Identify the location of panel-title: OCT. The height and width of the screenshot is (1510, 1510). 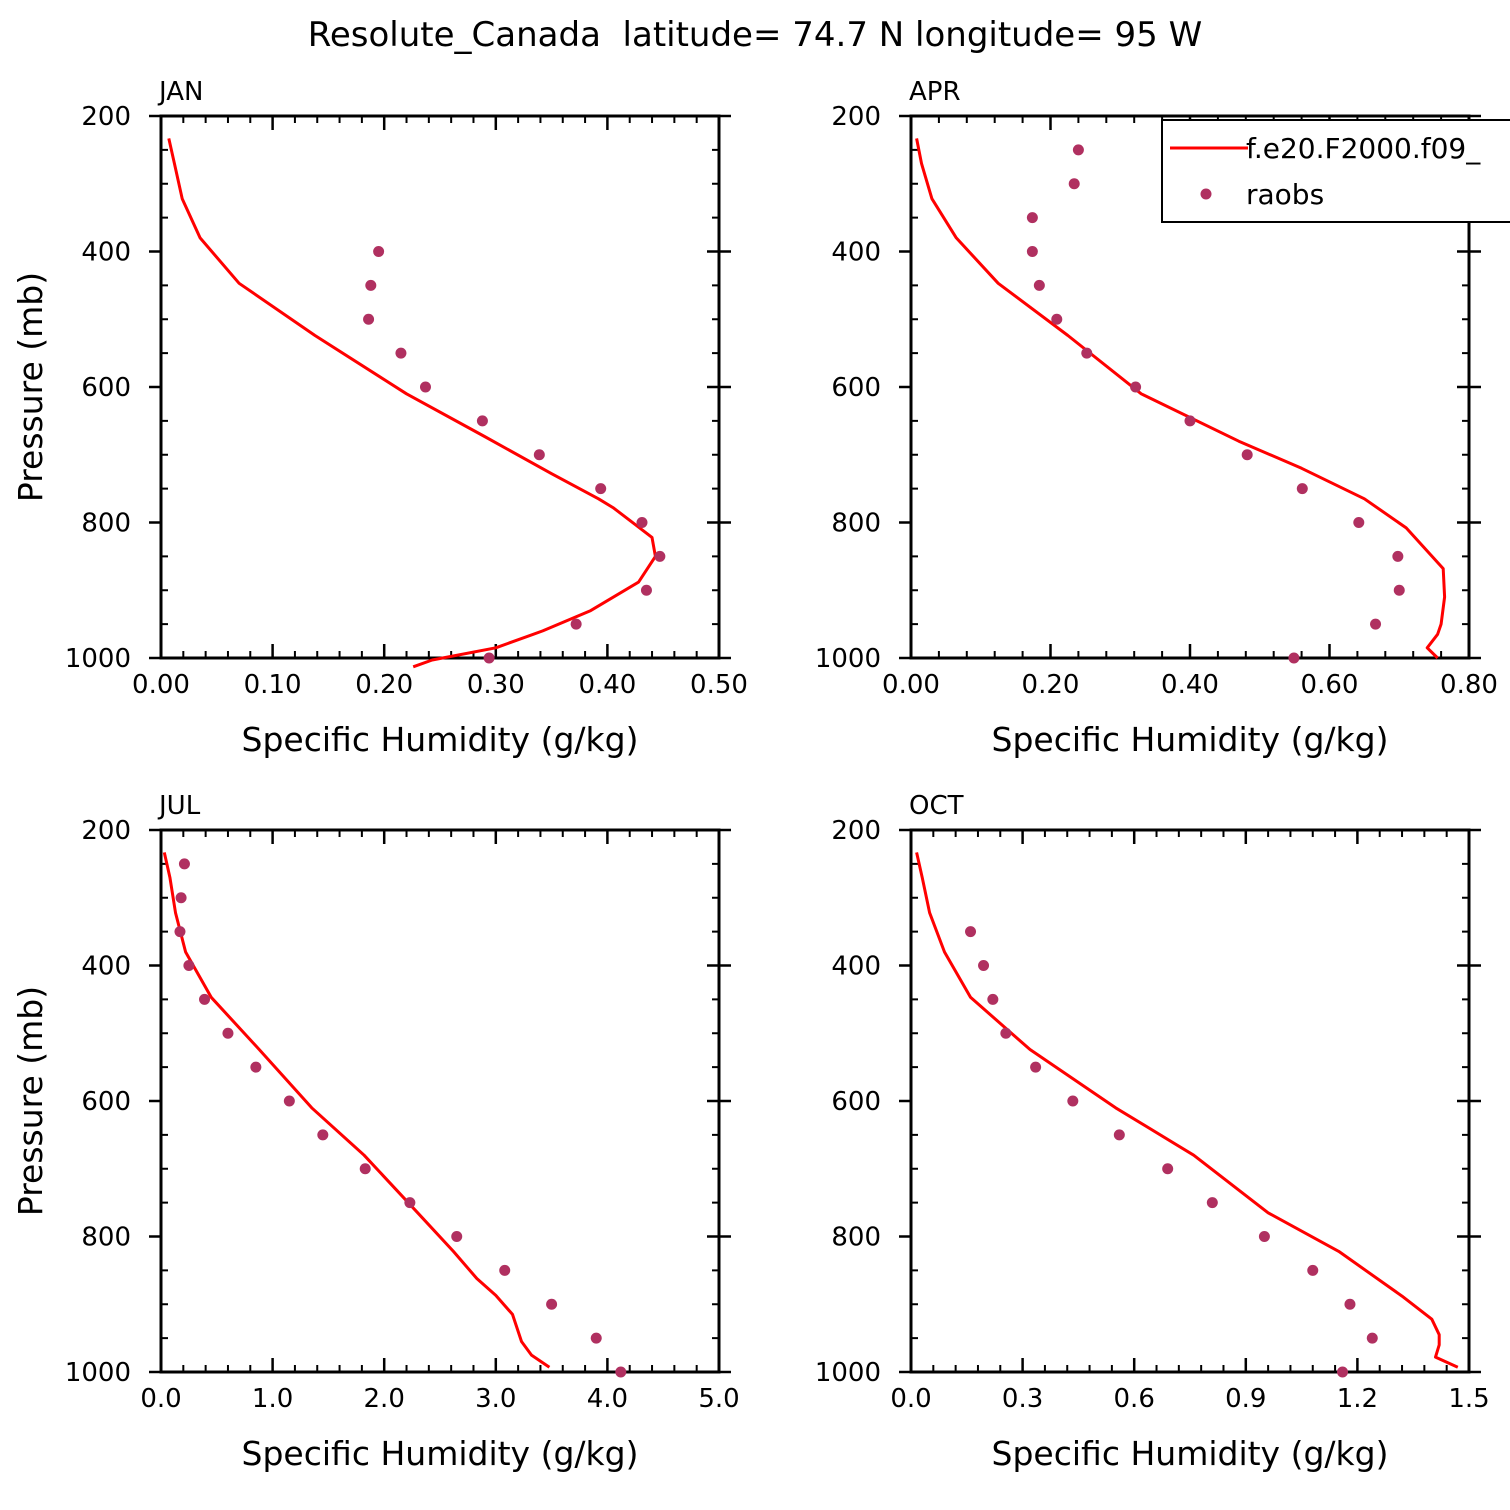
(936, 806).